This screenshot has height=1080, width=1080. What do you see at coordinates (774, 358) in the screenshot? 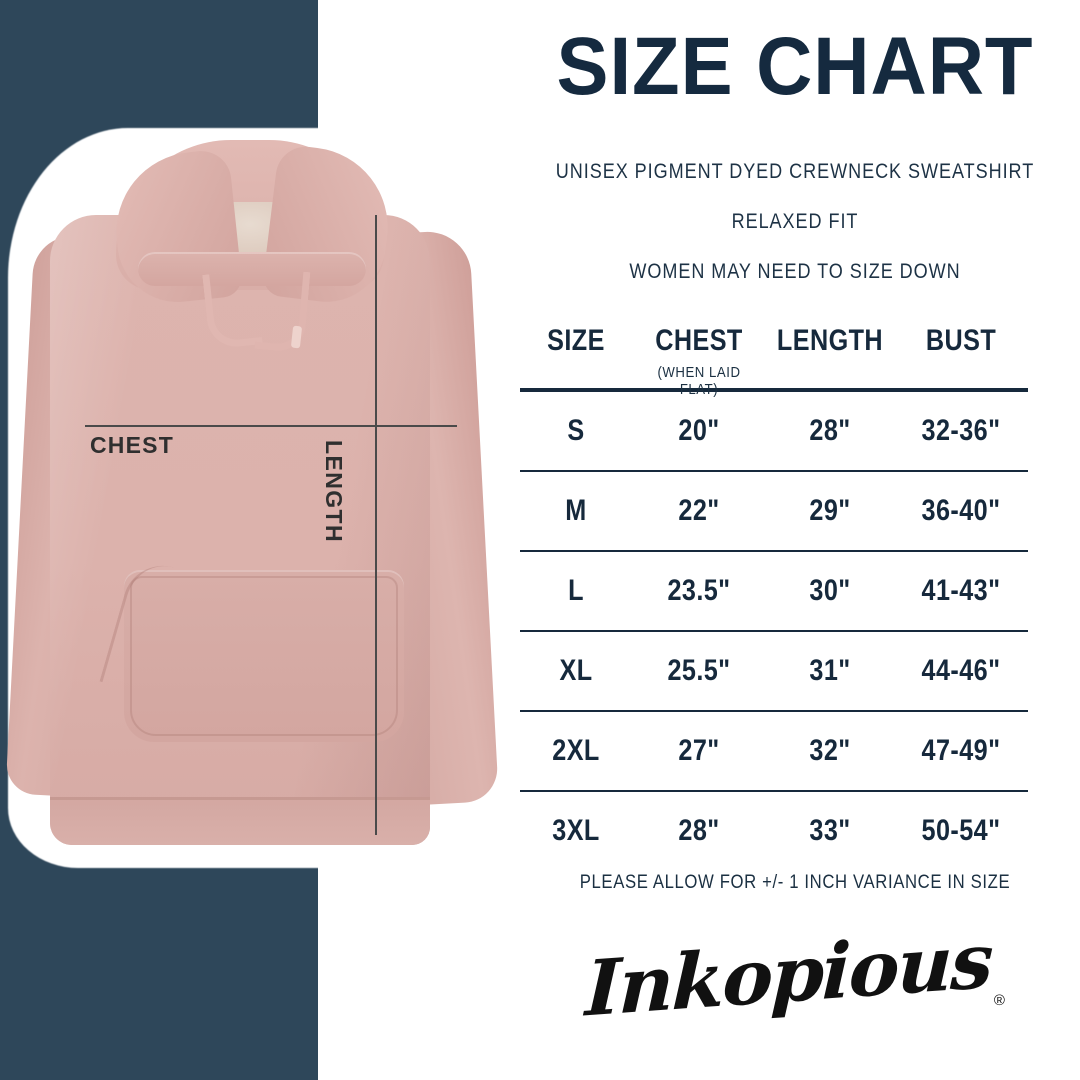
I see `table-header-row: SIZE CHEST LENGTH BUST (WHEN LAID FLAT)` at bounding box center [774, 358].